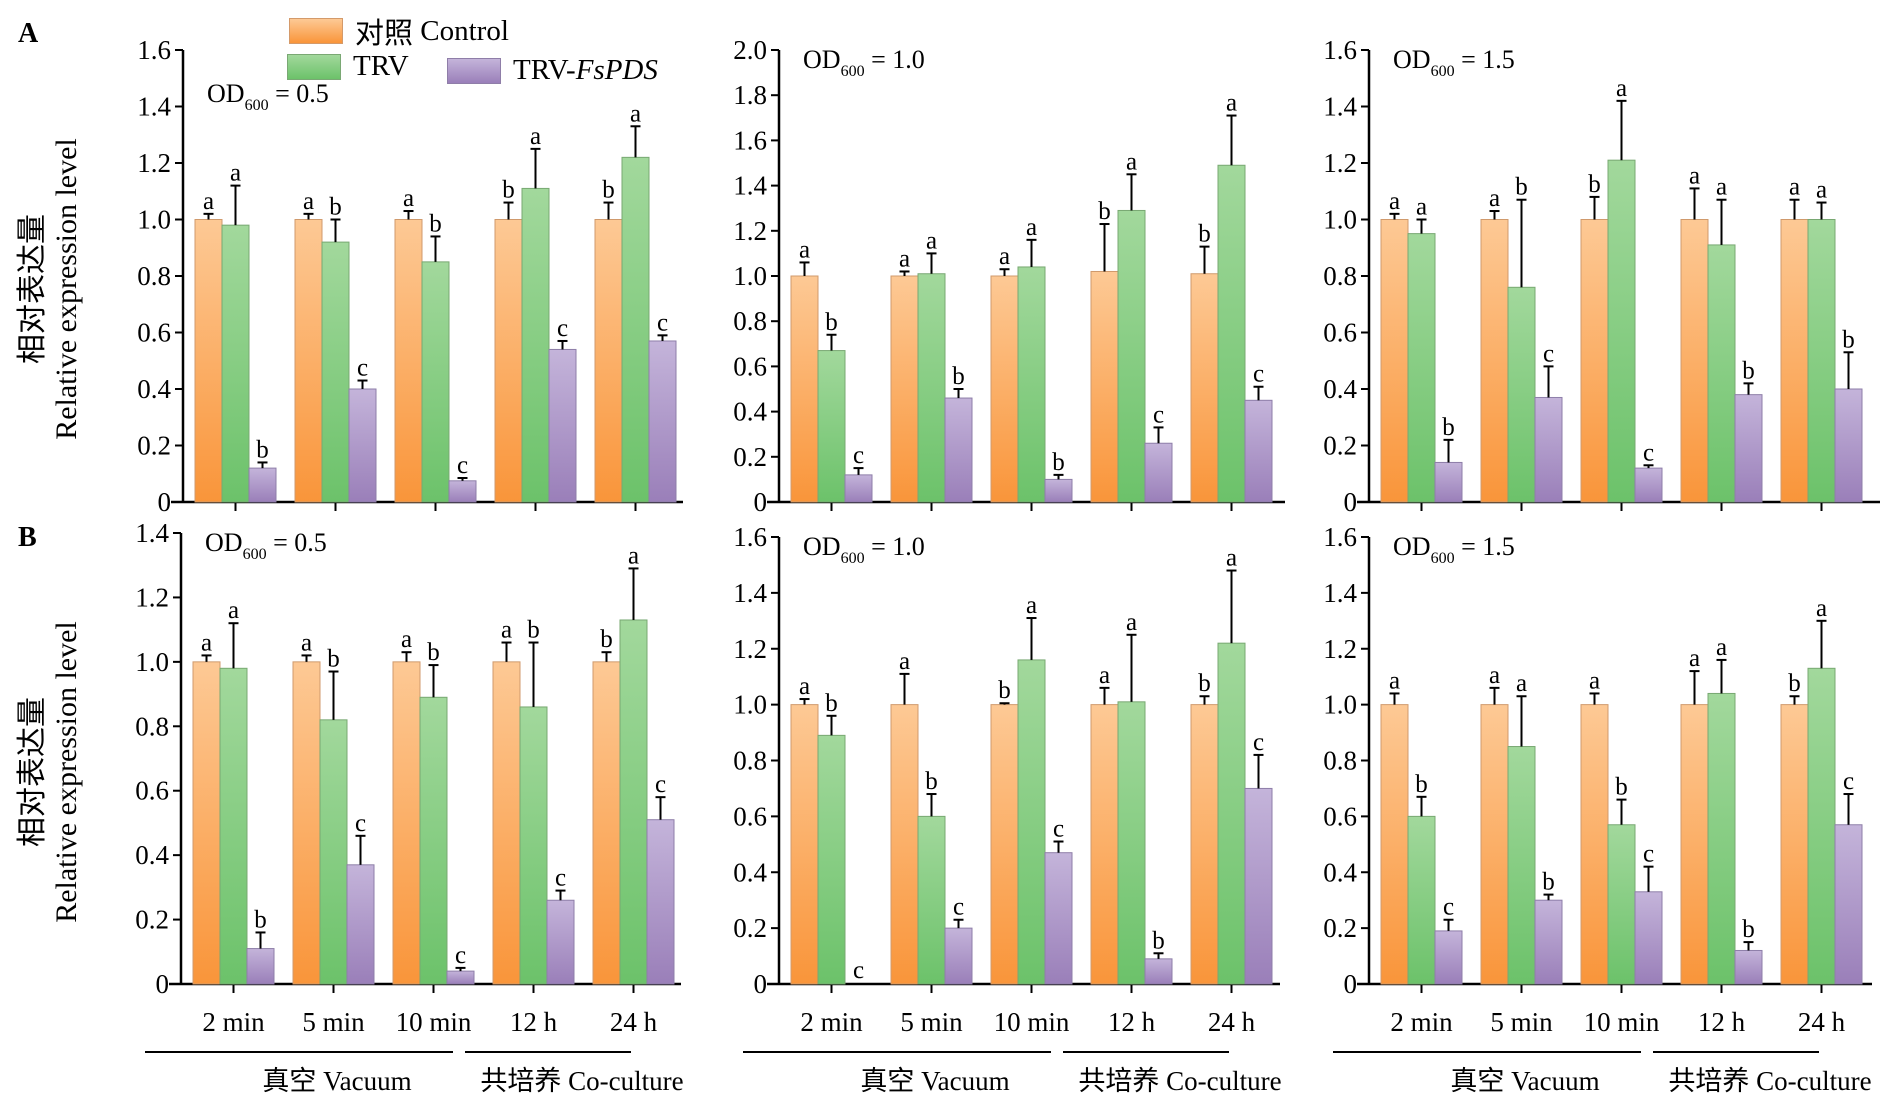 The height and width of the screenshot is (1104, 1890). I want to click on panel-letter-b: B, so click(27, 537).